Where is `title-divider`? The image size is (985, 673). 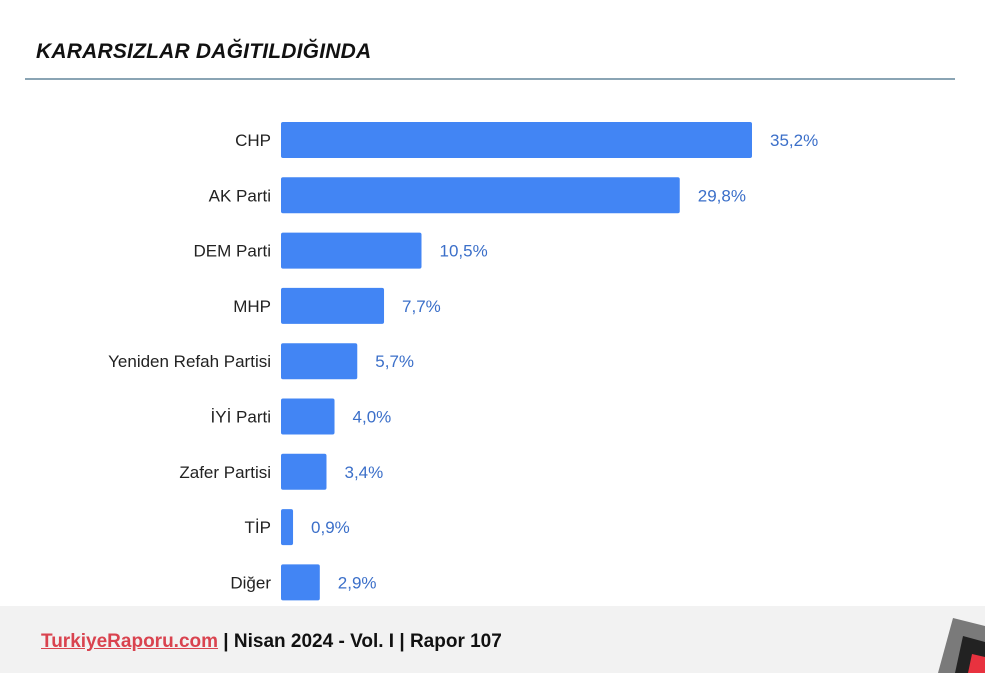
title-divider is located at coordinates (490, 79).